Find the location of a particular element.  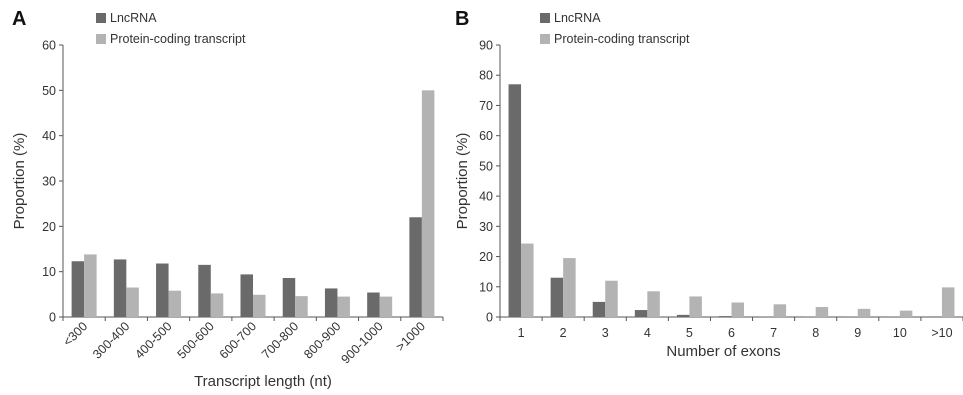

y-tick-label: 80 is located at coordinates (486, 76).